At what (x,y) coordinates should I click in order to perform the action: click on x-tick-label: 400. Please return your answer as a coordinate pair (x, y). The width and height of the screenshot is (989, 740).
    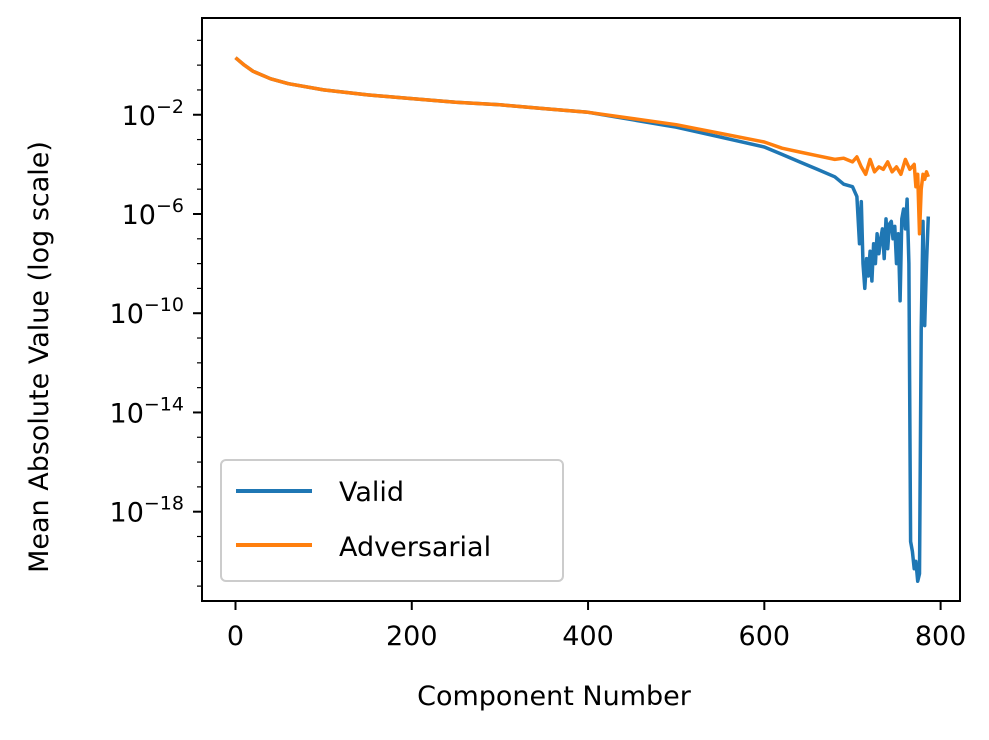
    Looking at the image, I should click on (588, 636).